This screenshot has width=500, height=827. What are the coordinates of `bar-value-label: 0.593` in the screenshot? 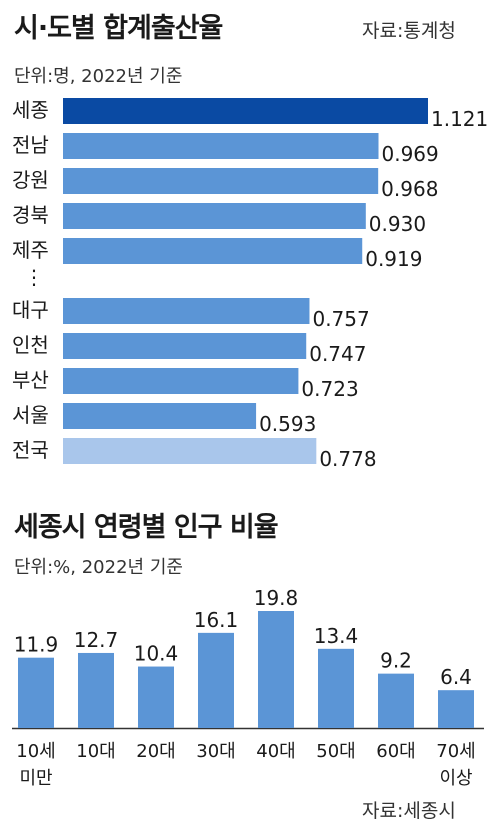 It's located at (287, 424).